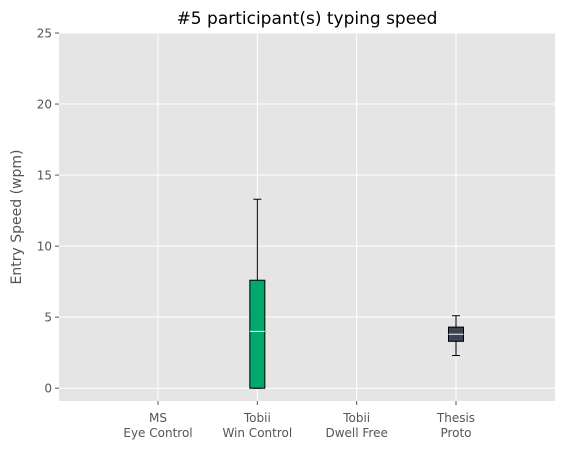 Image resolution: width=567 pixels, height=456 pixels. I want to click on x-tick-label: Proto, so click(455, 433).